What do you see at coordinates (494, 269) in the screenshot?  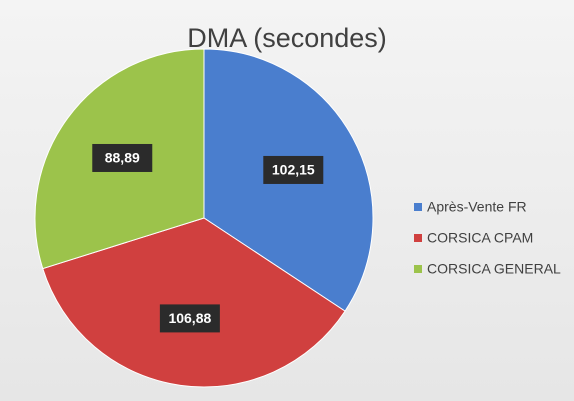 I see `legend-label: CORSICA GENERAL` at bounding box center [494, 269].